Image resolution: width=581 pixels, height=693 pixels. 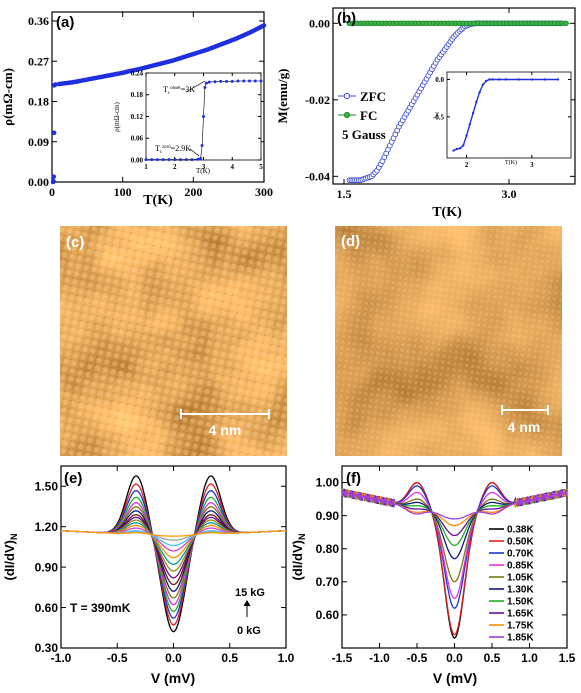 What do you see at coordinates (448, 341) in the screenshot?
I see `stm-atomic-lattice` at bounding box center [448, 341].